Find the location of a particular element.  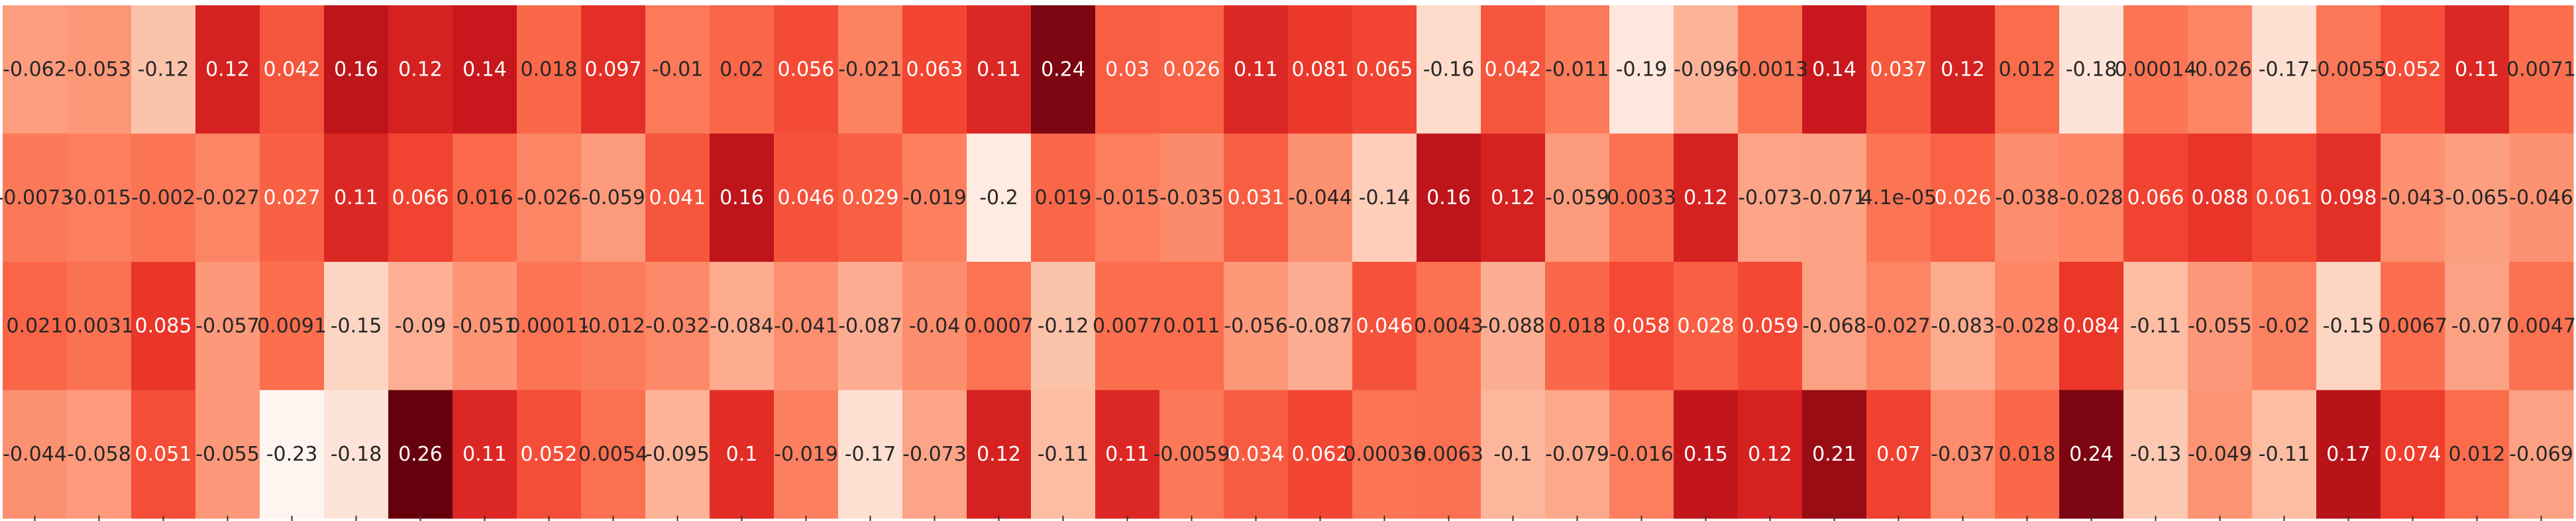

heatmap-cell-r1-c12 is located at coordinates (806, 197).